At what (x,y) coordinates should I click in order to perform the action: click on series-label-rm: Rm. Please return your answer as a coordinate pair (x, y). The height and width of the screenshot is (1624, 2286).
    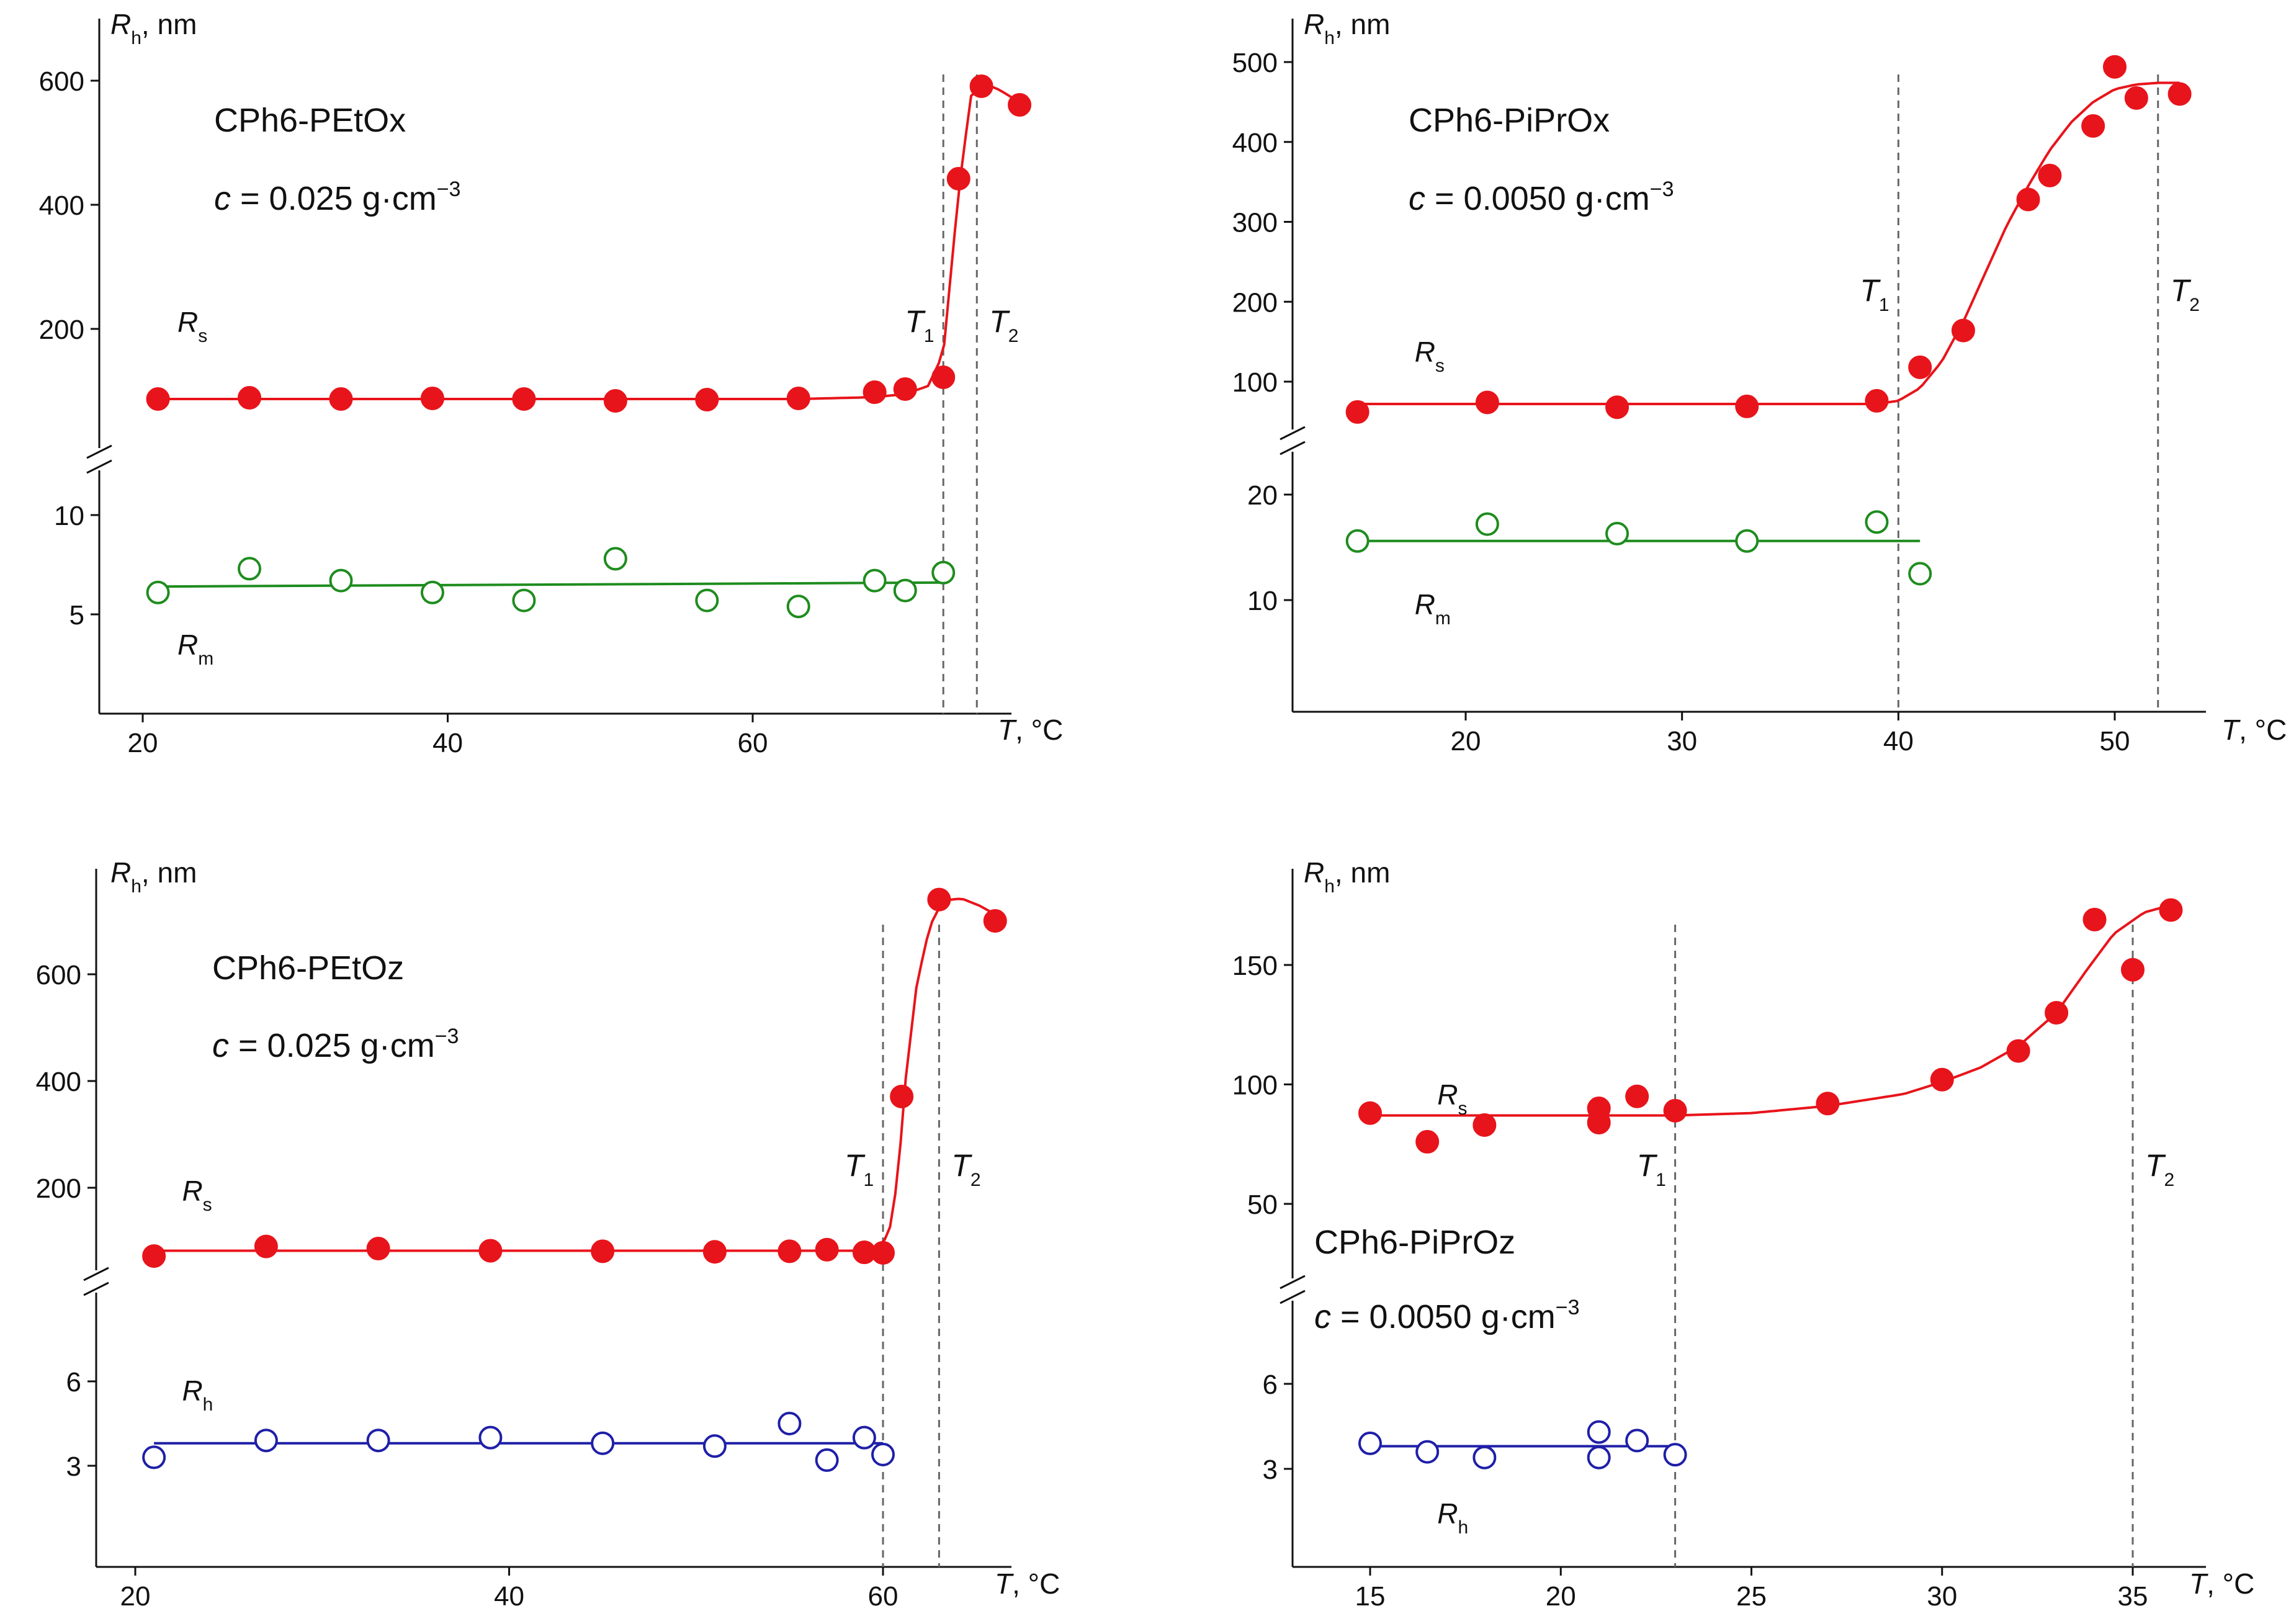
    Looking at the image, I should click on (195, 649).